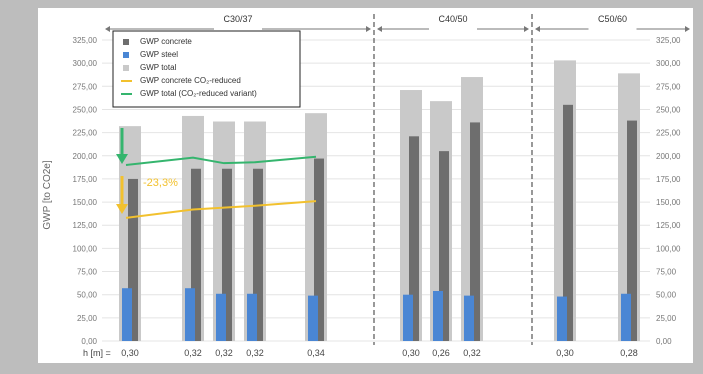 The height and width of the screenshot is (374, 703). What do you see at coordinates (612, 19) in the screenshot?
I see `group-header-label: C50/60` at bounding box center [612, 19].